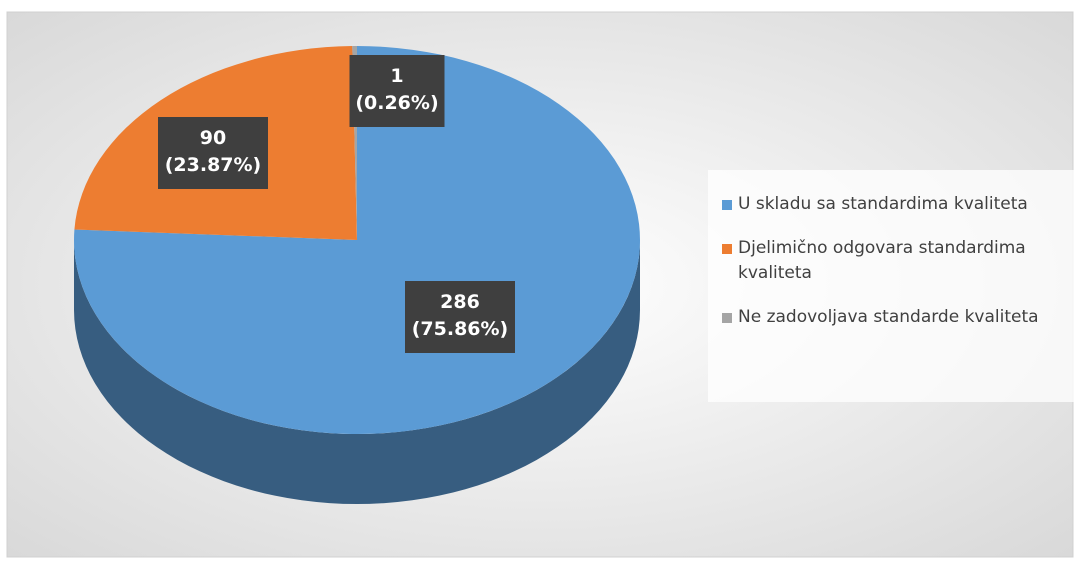  I want to click on data-label: 90 (23.87%), so click(213, 153).